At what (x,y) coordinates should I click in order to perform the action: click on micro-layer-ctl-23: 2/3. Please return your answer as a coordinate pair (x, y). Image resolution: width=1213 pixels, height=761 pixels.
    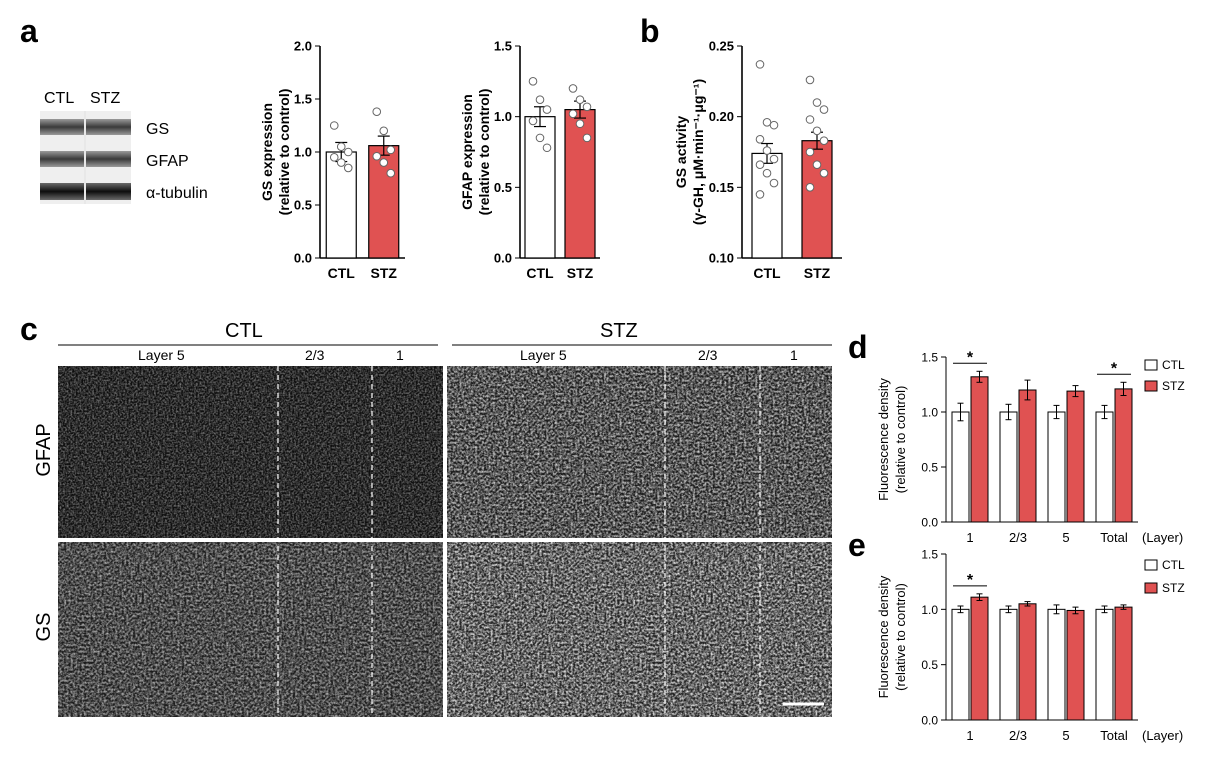
    Looking at the image, I should click on (315, 355).